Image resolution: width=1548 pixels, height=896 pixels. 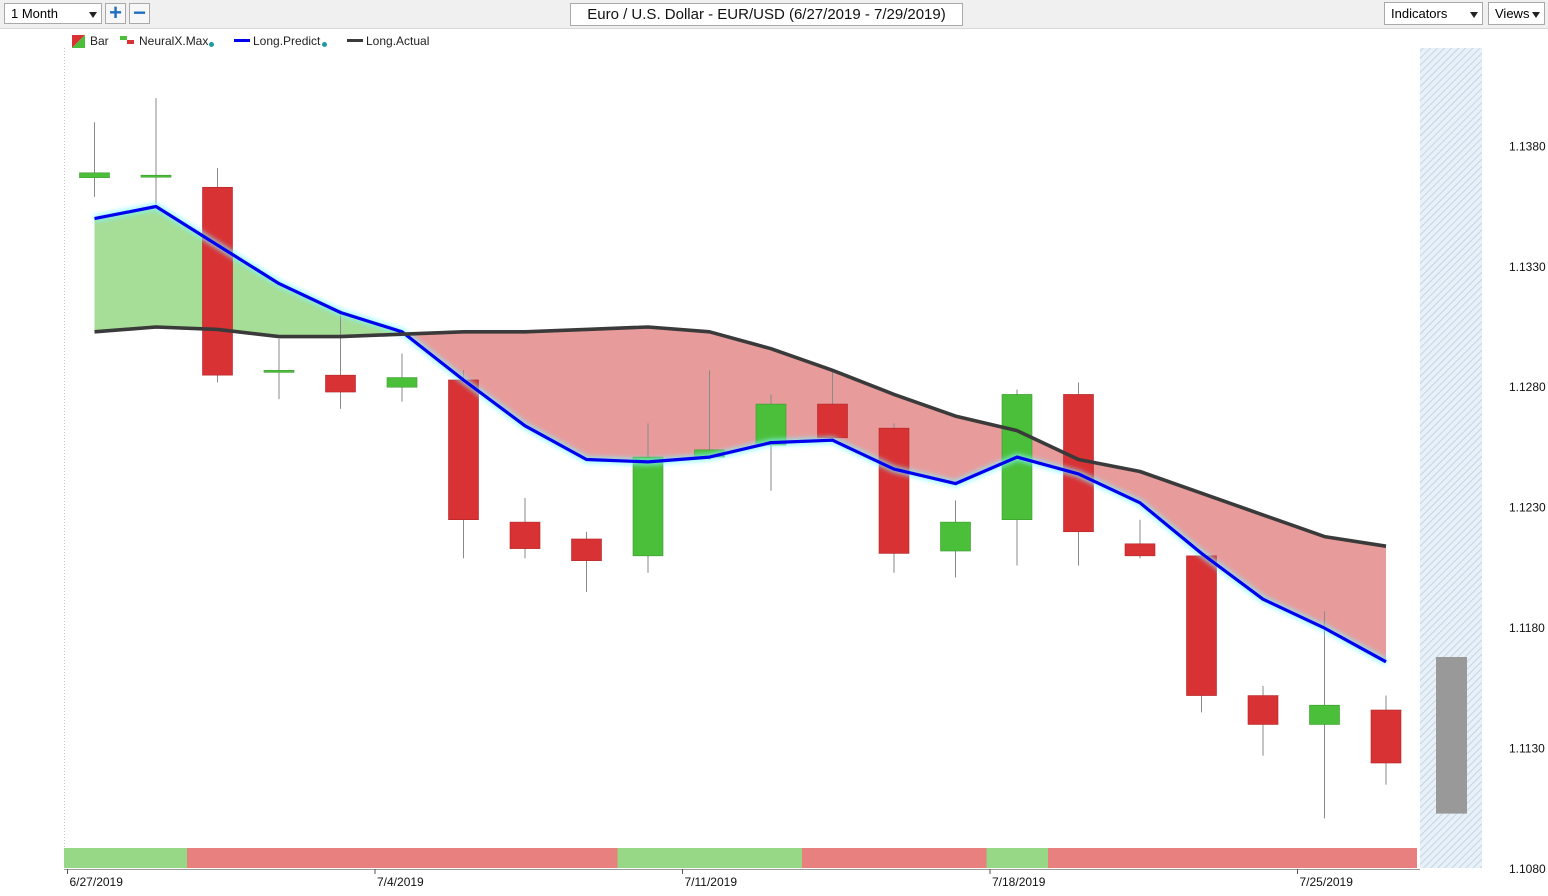 I want to click on x-tick-label: 6/27/2019, so click(x=97, y=882).